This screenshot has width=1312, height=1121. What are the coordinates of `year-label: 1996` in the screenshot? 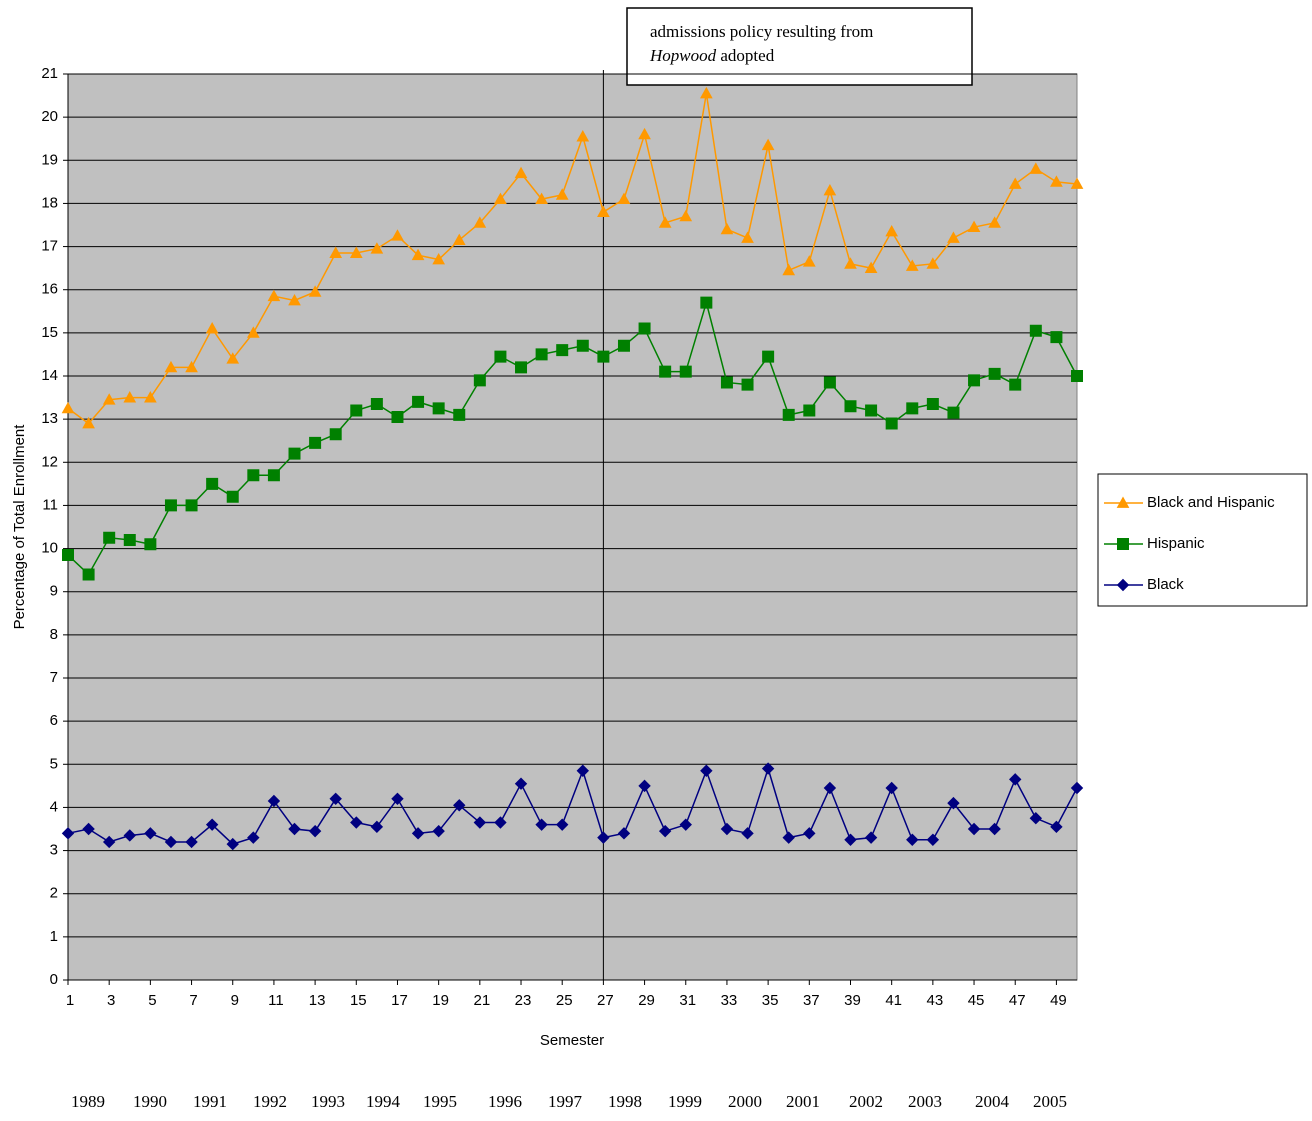 It's located at (505, 1101).